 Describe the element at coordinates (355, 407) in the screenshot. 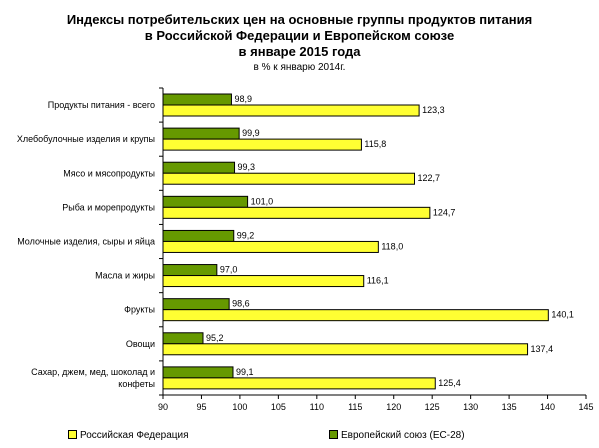

I see `x-tick-label-5: 115` at that location.